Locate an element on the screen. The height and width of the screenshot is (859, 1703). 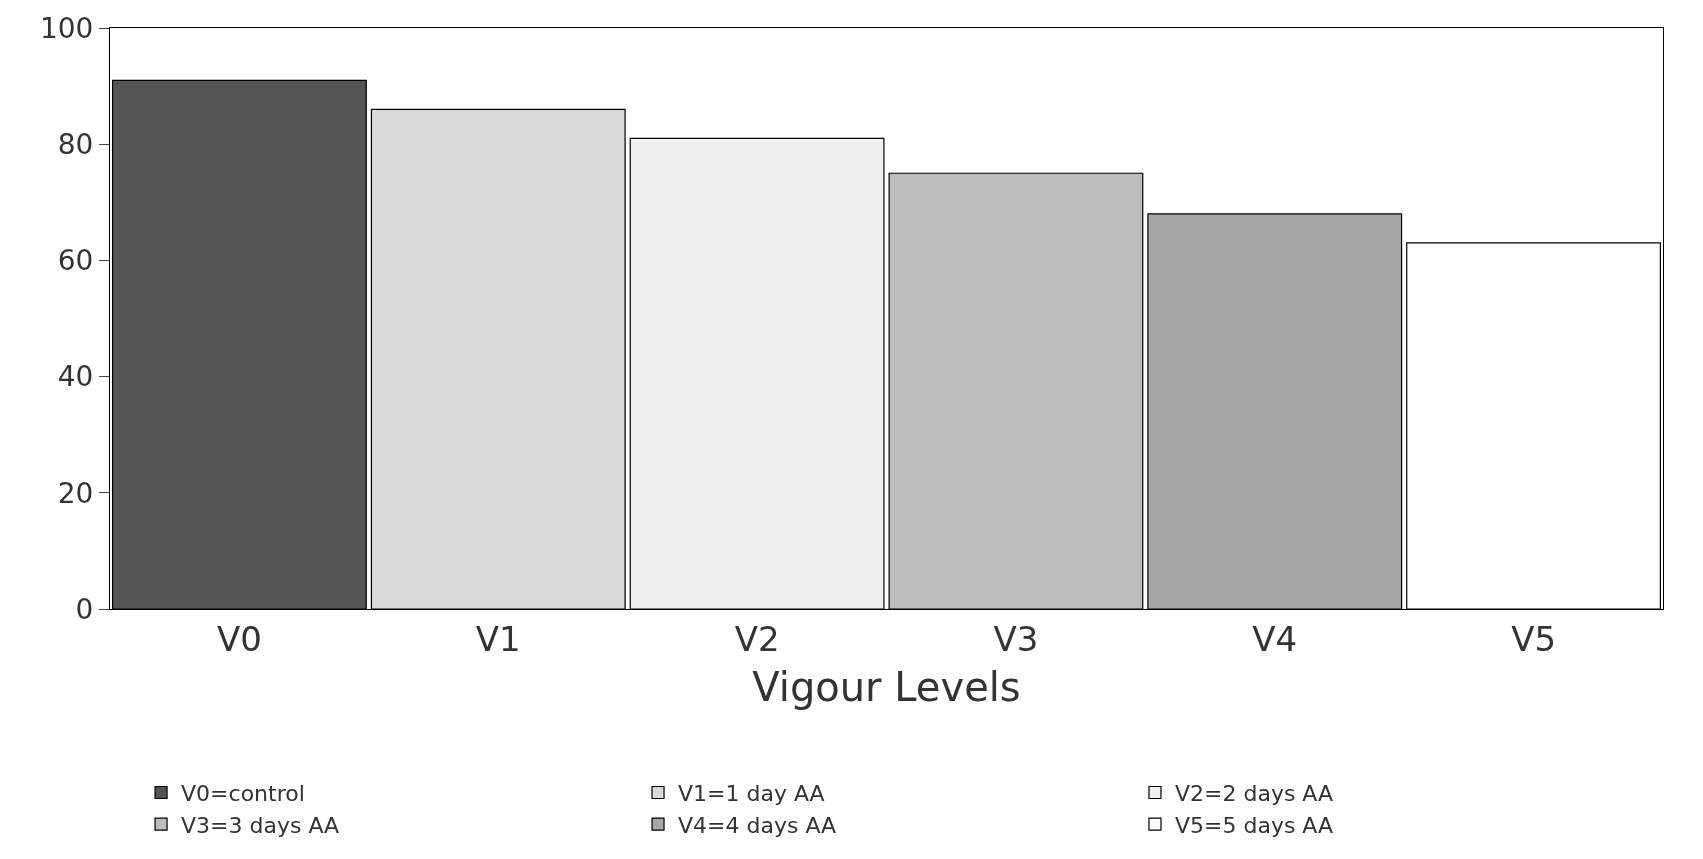
x-tick-label: V4 is located at coordinates (1275, 638).